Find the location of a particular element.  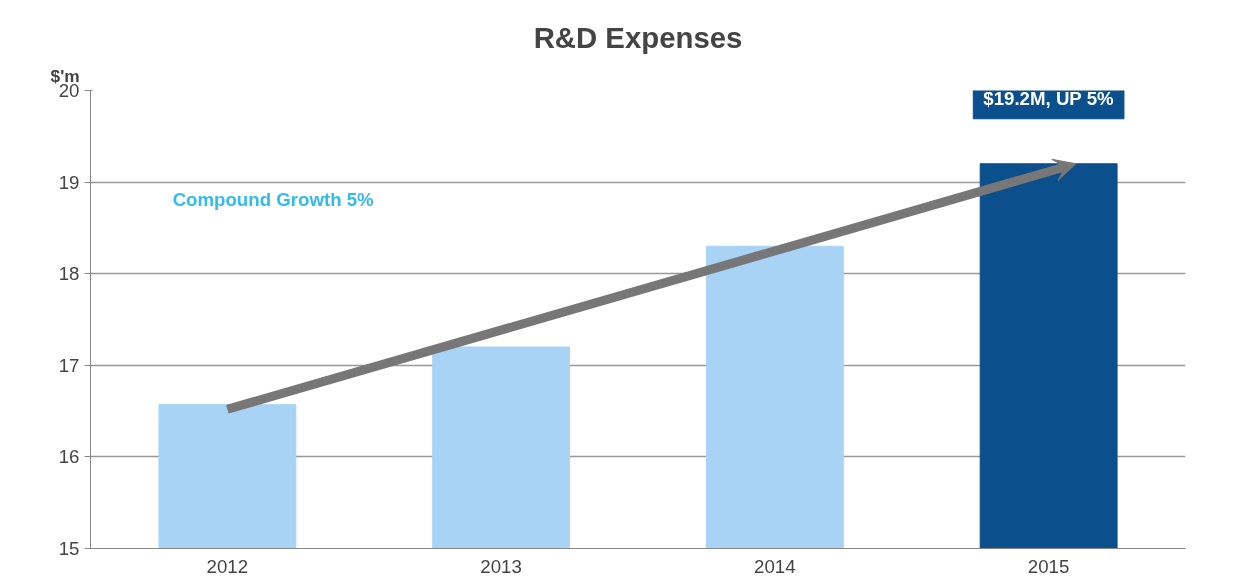

x-tick-label: 2014 is located at coordinates (775, 566).